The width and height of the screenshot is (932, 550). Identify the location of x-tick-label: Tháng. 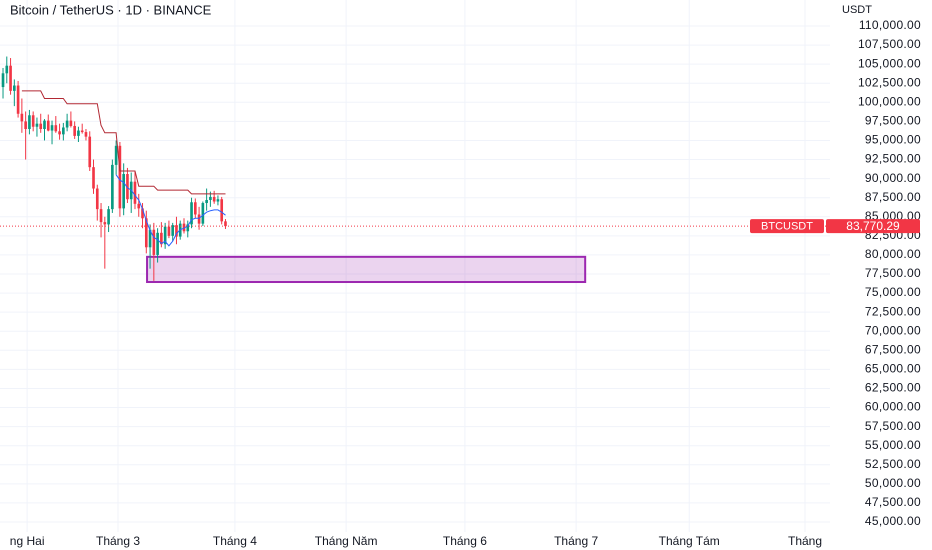
(805, 541).